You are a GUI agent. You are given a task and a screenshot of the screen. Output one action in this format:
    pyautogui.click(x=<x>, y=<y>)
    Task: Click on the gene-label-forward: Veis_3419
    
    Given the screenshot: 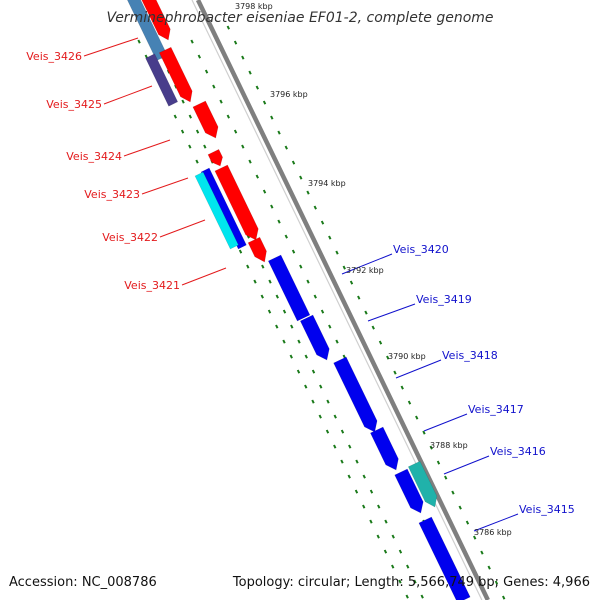 What is the action you would take?
    pyautogui.click(x=444, y=299)
    